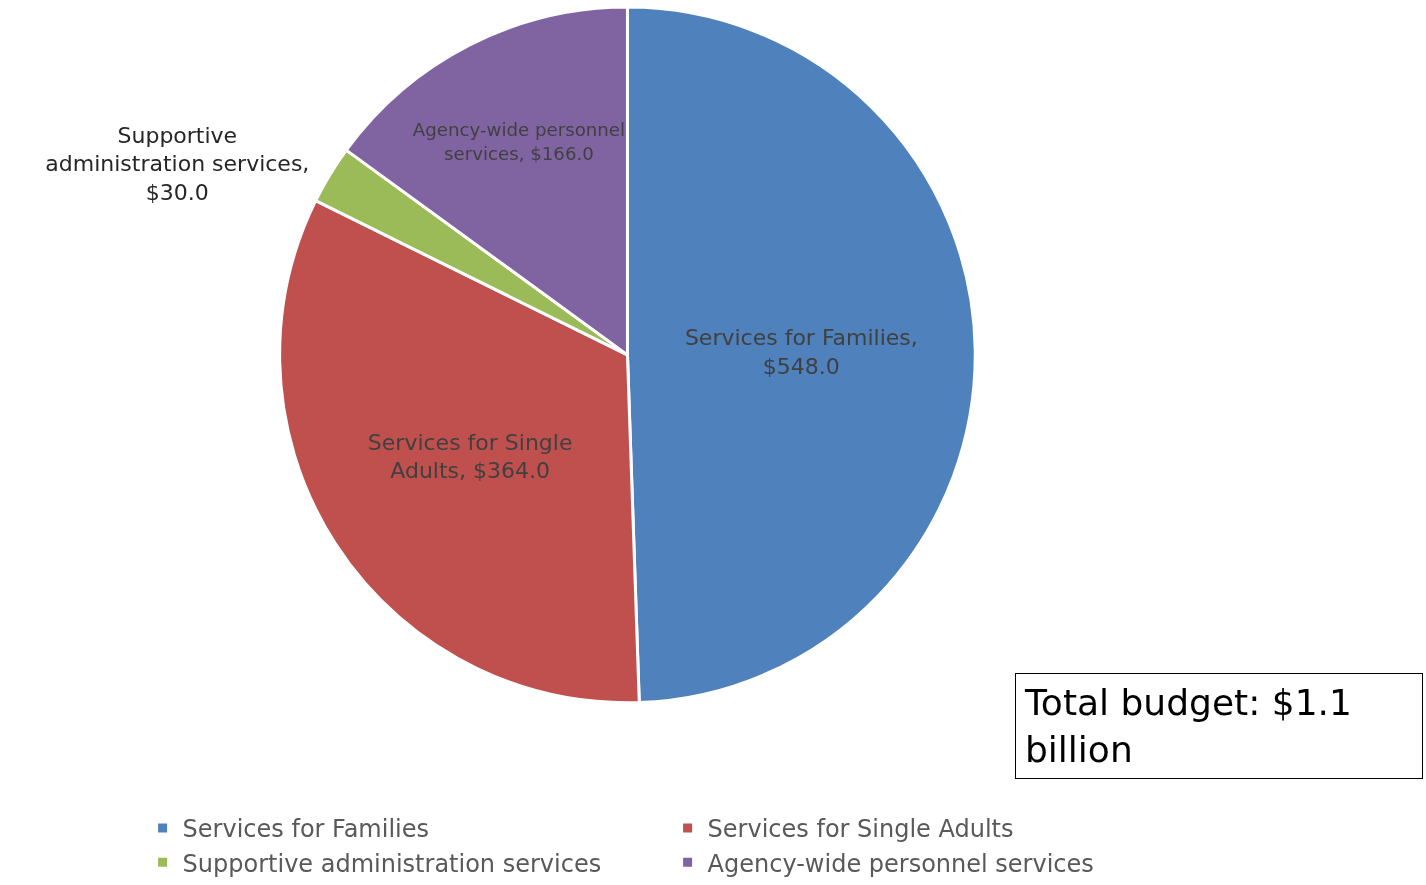 Image resolution: width=1426 pixels, height=885 pixels. What do you see at coordinates (801, 352) in the screenshot?
I see `data-label: Services for Families, $548.0` at bounding box center [801, 352].